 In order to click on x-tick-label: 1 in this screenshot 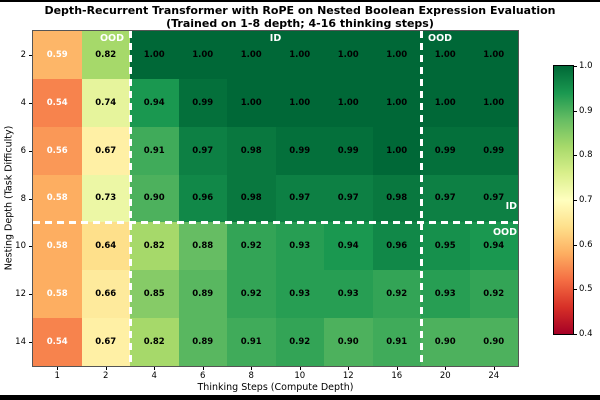, I will do `click(57, 376)`.